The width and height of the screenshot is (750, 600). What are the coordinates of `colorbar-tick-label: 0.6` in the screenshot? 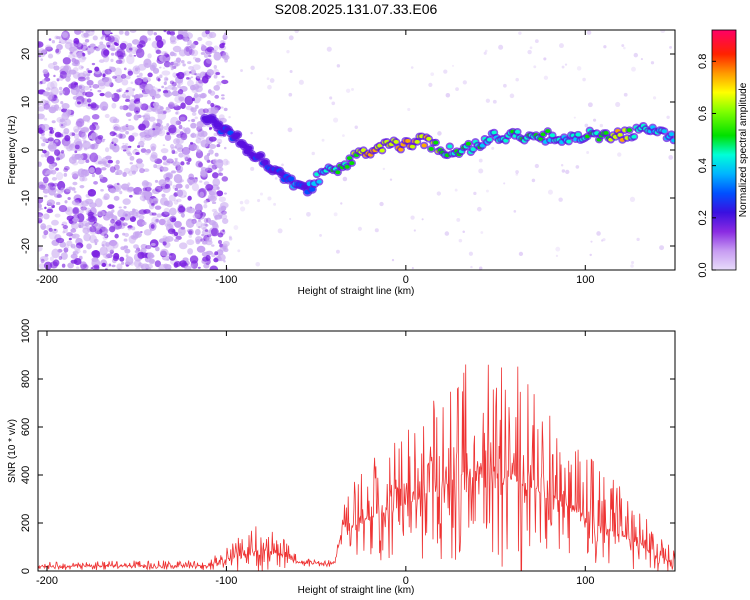 It's located at (703, 113).